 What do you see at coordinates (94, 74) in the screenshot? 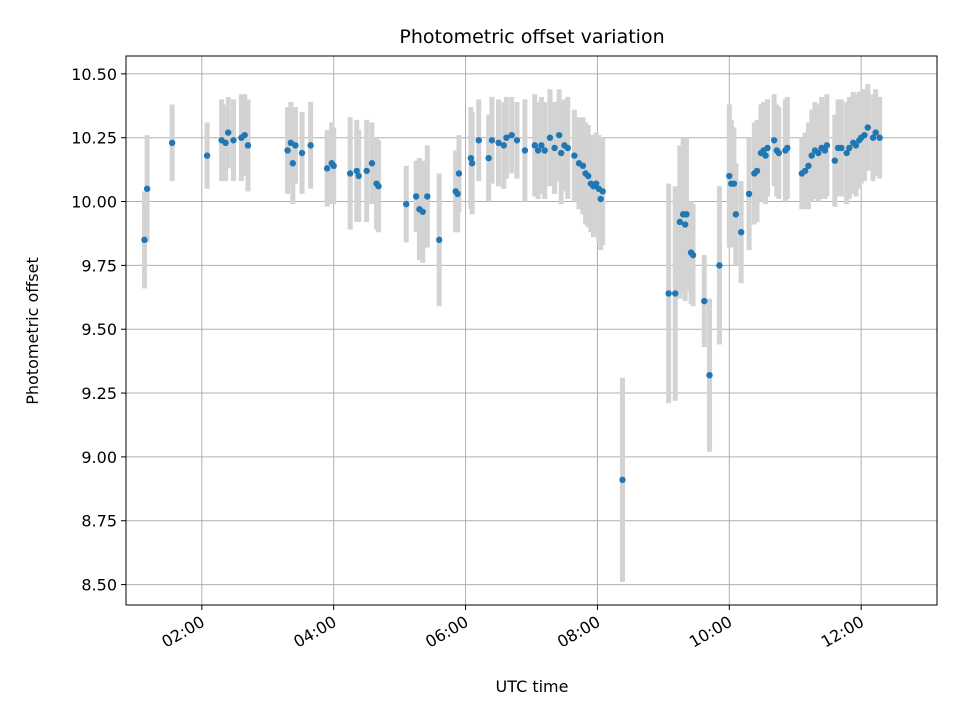
I see `y-tick-label: 10.50` at bounding box center [94, 74].